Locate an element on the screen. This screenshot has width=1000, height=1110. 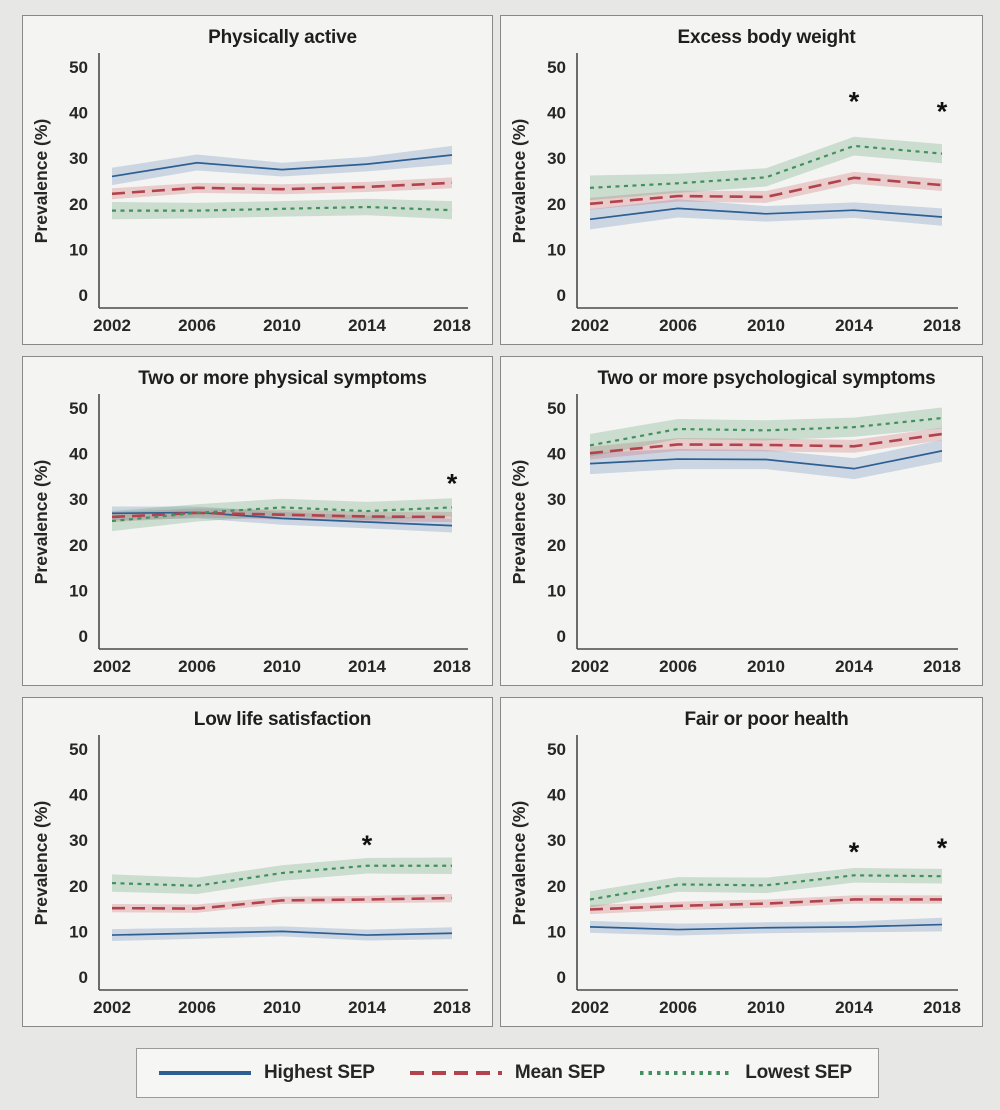
legend-line-mean-sep-icon is located at coordinates (455, 1073).